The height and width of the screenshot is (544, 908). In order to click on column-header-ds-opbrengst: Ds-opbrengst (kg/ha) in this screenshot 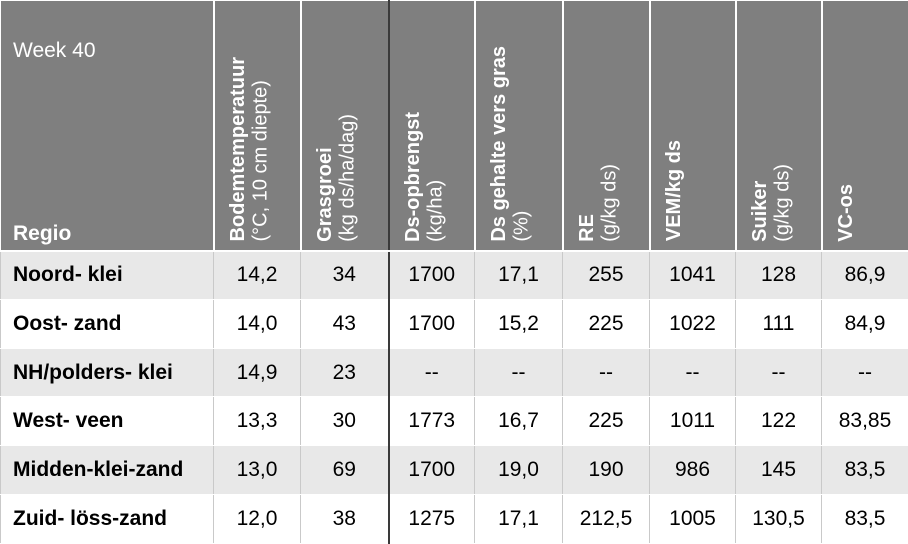, I will do `click(432, 126)`.